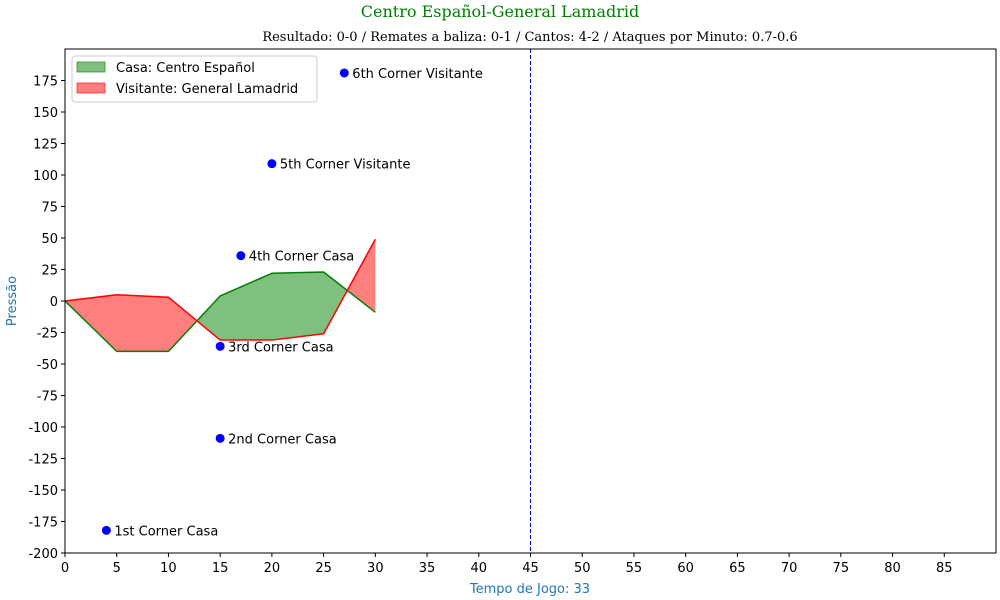 The width and height of the screenshot is (1000, 600). What do you see at coordinates (12, 301) in the screenshot?
I see `y-axis-label: Pressão` at bounding box center [12, 301].